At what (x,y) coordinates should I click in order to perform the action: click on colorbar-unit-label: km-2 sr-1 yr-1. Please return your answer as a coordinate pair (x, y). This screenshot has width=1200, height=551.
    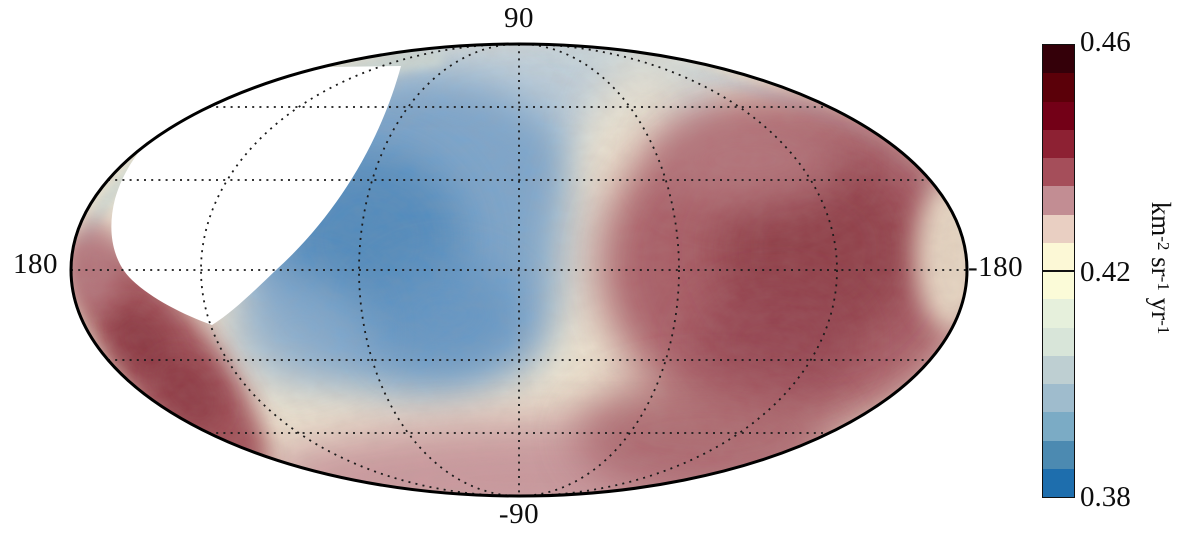
    Looking at the image, I should click on (1158, 268).